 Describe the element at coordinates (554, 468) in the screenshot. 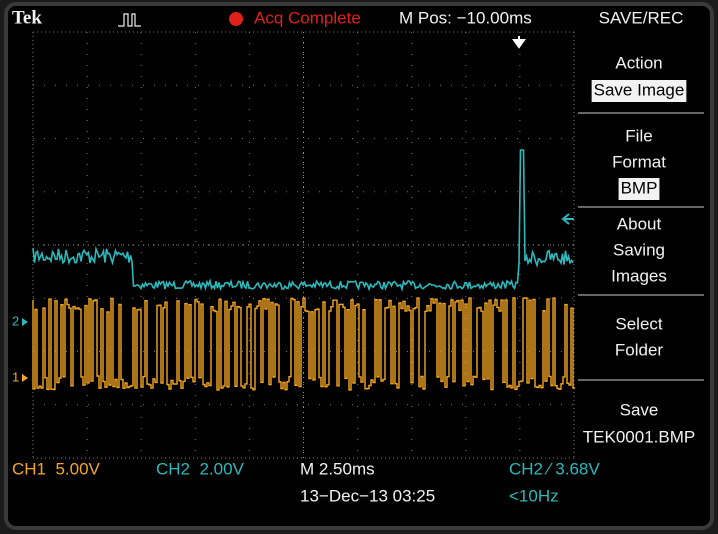

I see `trigger-setting: CH2 ∕ 3.68V` at that location.